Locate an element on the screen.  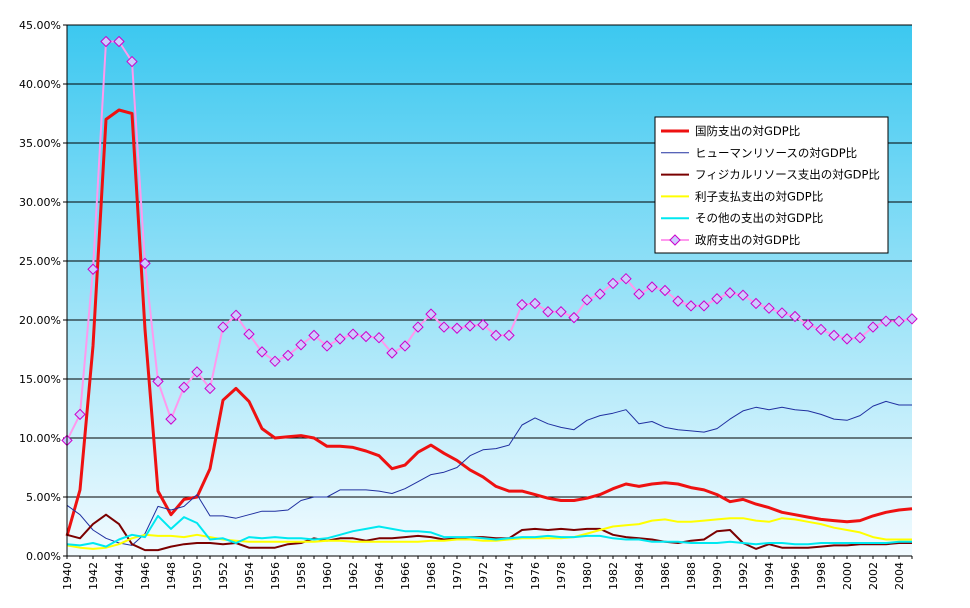
x-tick-label: 1994 is located at coordinates (769, 576).